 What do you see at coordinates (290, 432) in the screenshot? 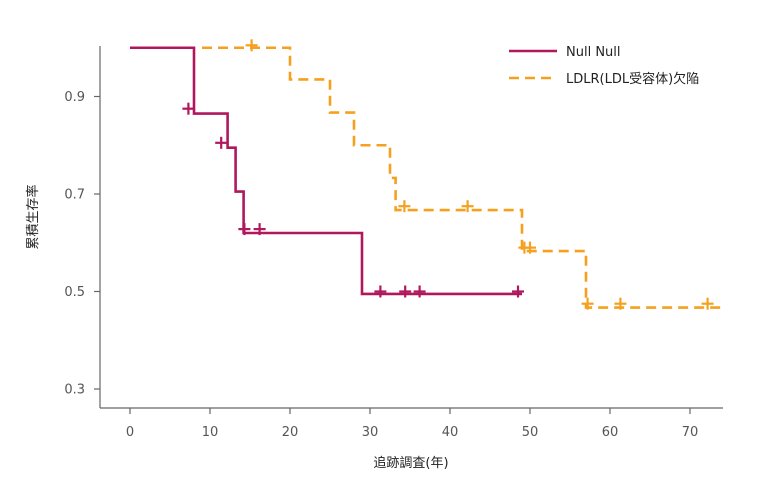
I see `x-tick-label: 20` at bounding box center [290, 432].